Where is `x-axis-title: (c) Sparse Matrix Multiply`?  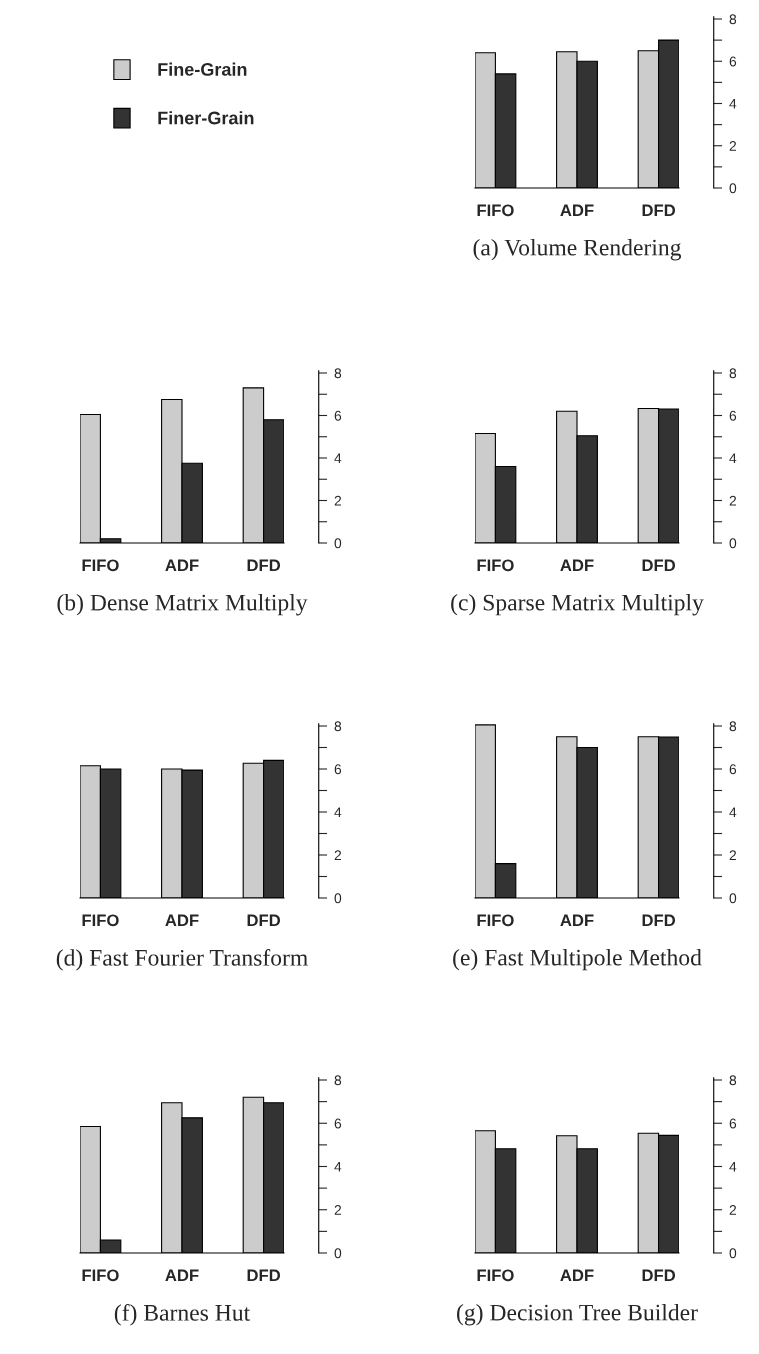 x-axis-title: (c) Sparse Matrix Multiply is located at coordinates (577, 604).